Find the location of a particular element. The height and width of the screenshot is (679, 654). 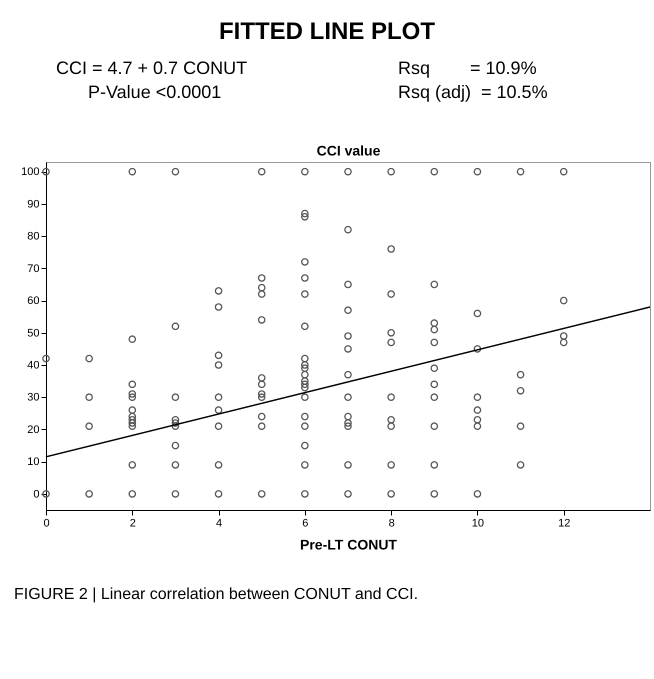

text: CCI = 4.7 + 0.7 CONUT is located at coordinates (152, 68).